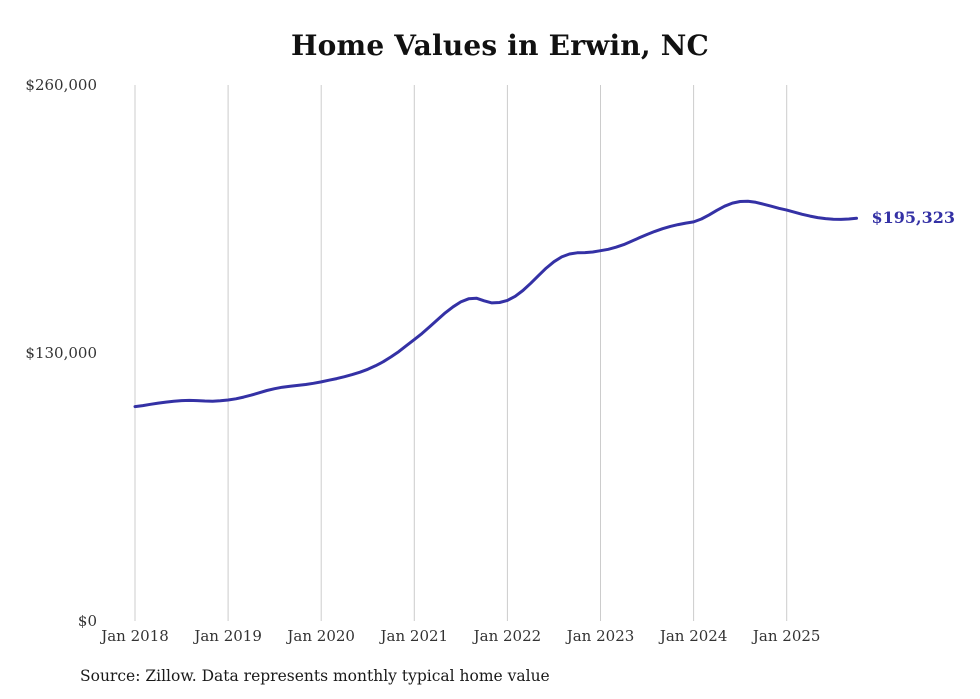 The height and width of the screenshot is (699, 980). What do you see at coordinates (913, 218) in the screenshot?
I see `current-value-label: $195,323` at bounding box center [913, 218].